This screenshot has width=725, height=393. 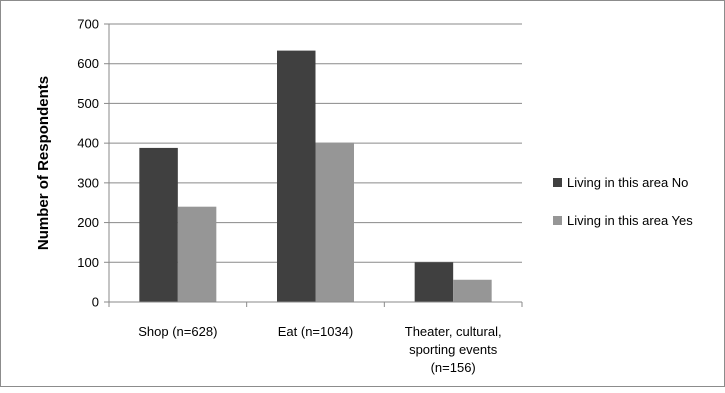 I want to click on y-tick-label: 600, so click(x=88, y=63).